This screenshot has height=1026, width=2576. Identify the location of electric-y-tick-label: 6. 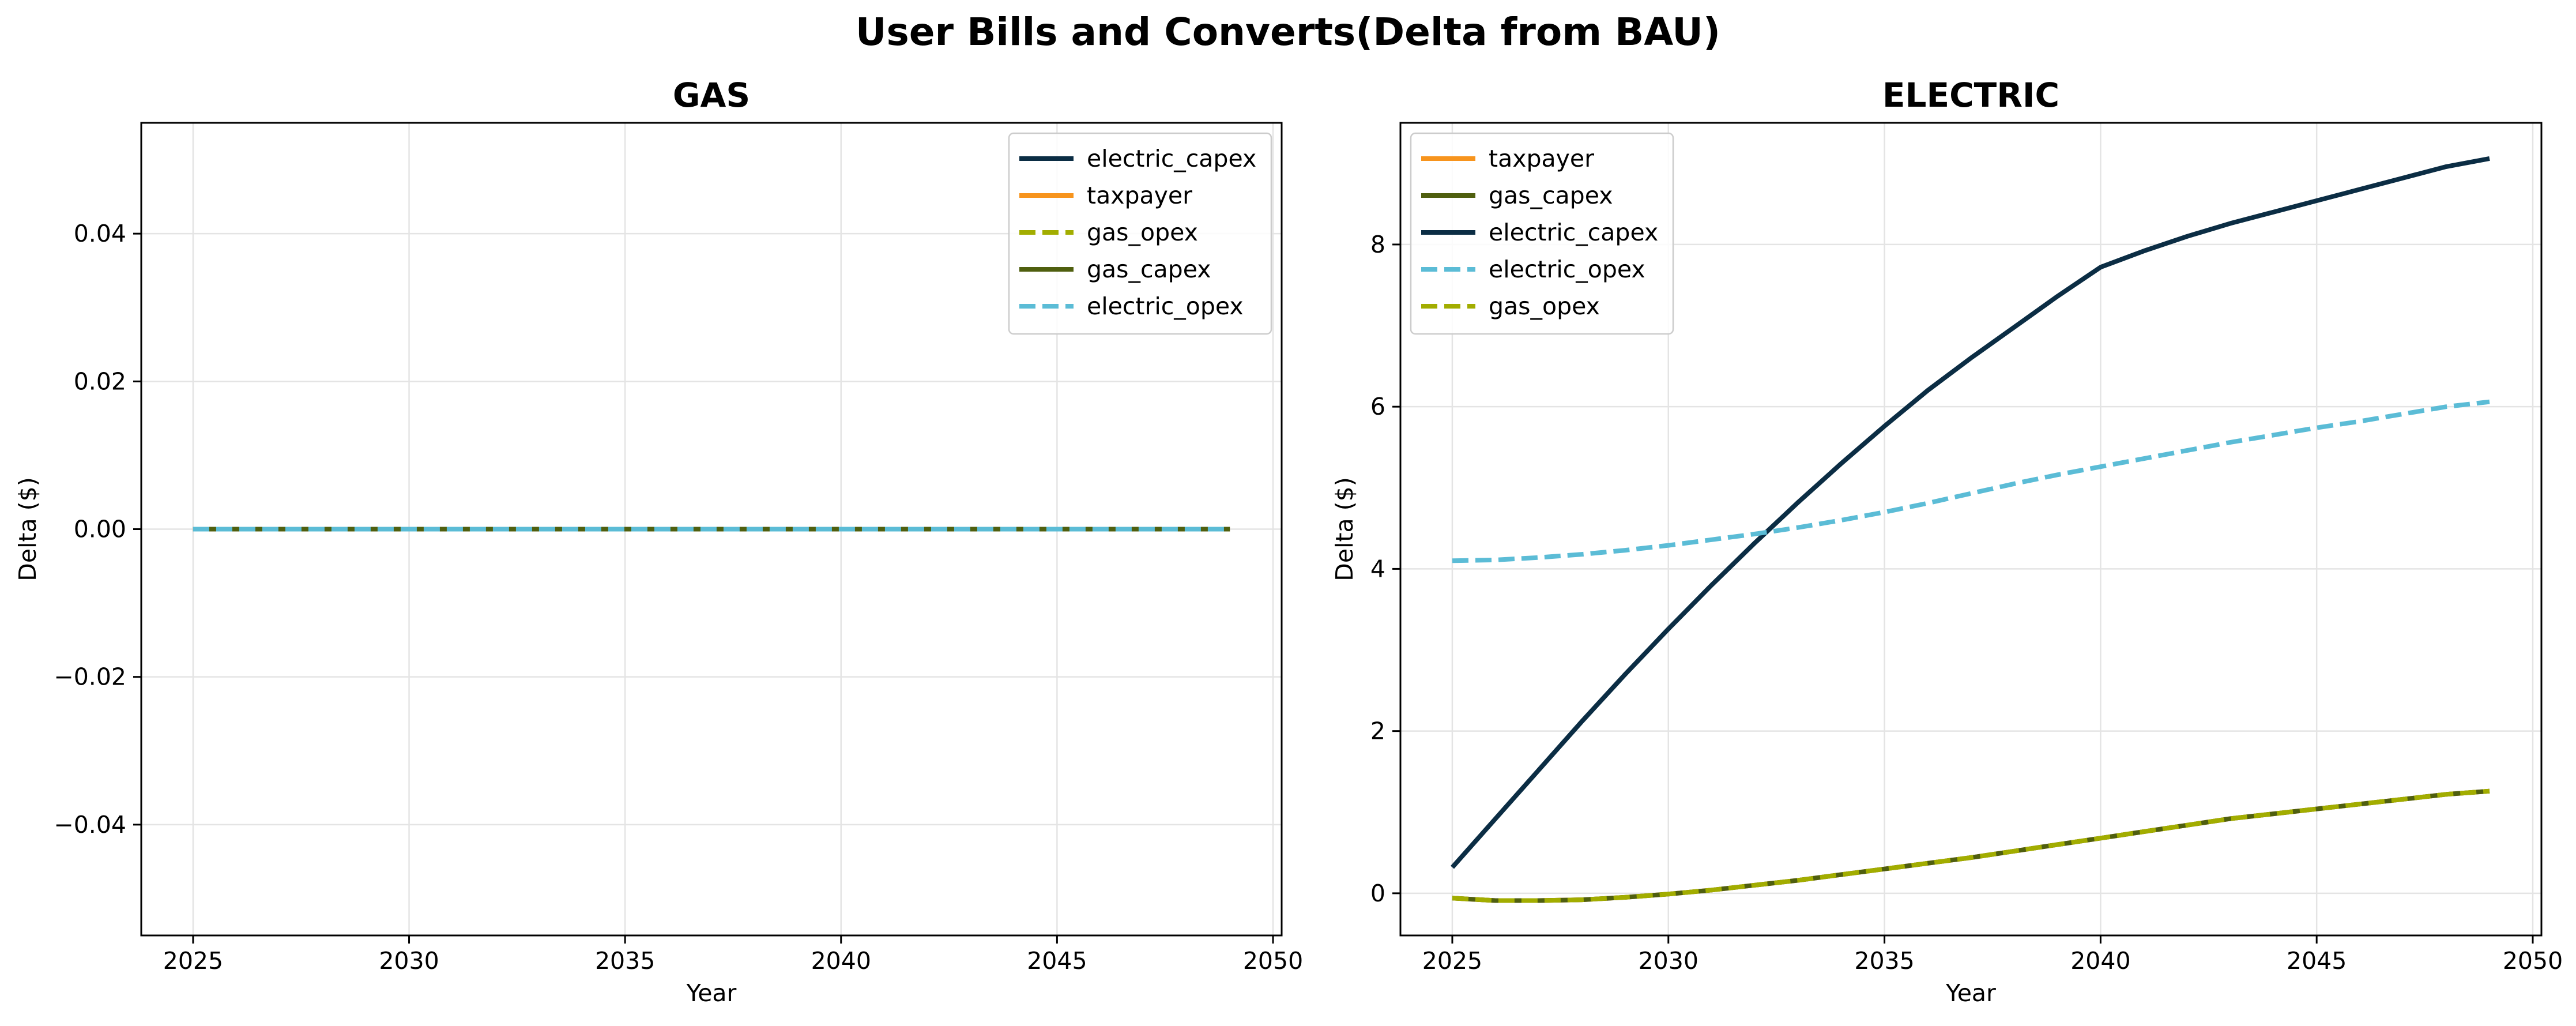
(1377, 406).